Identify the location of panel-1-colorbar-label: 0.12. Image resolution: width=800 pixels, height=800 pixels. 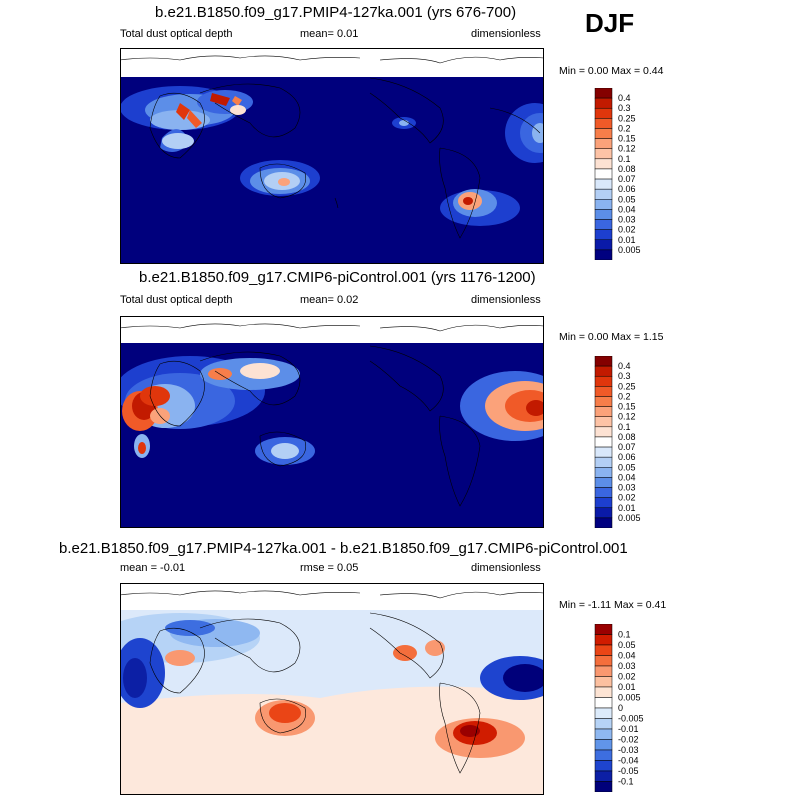
(627, 149).